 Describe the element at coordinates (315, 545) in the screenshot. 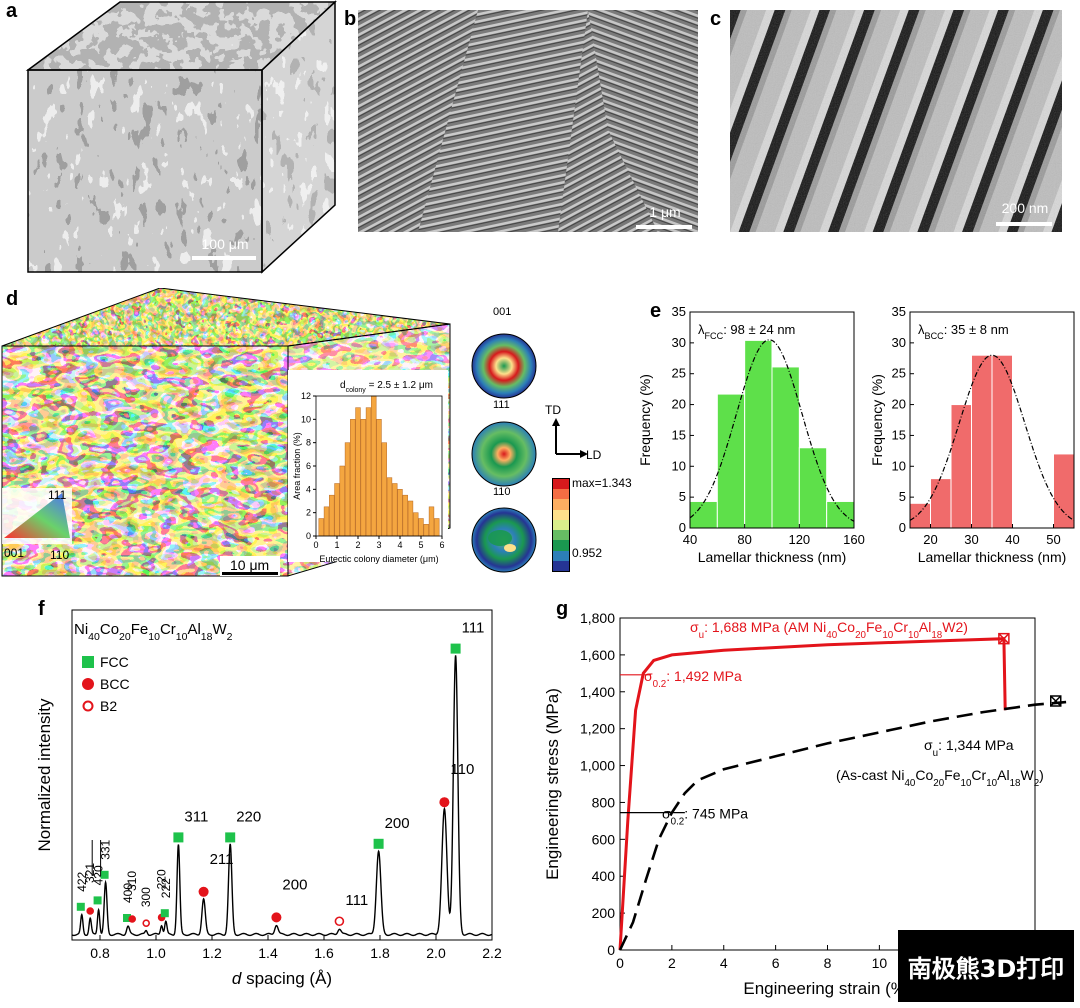

I see `x-tick-label: 0` at that location.